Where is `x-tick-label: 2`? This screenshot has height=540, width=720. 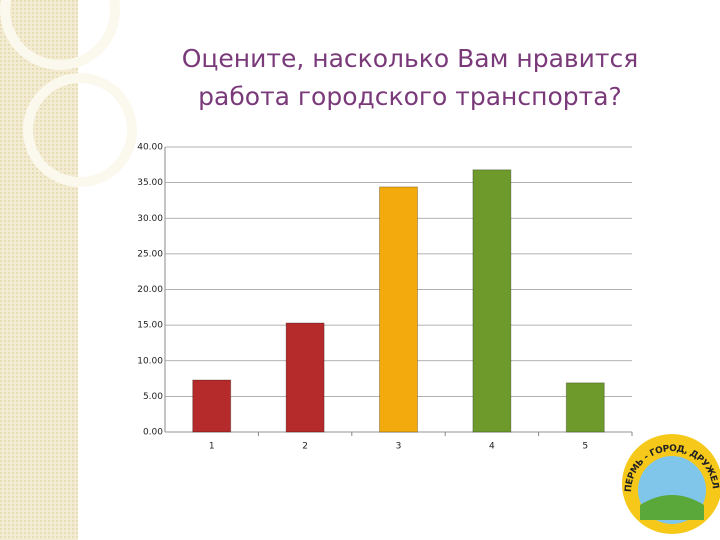
x-tick-label: 2 is located at coordinates (305, 447).